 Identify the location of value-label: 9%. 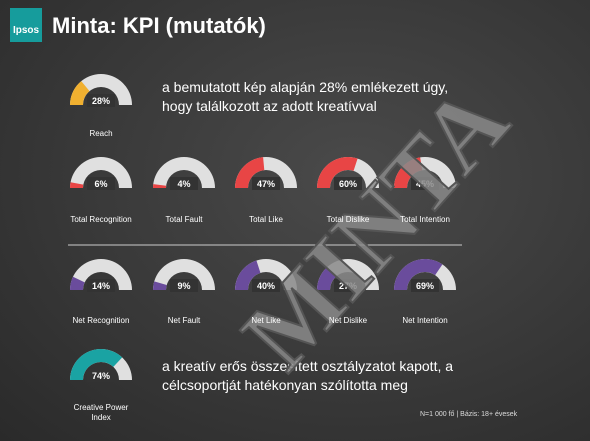
(183, 286).